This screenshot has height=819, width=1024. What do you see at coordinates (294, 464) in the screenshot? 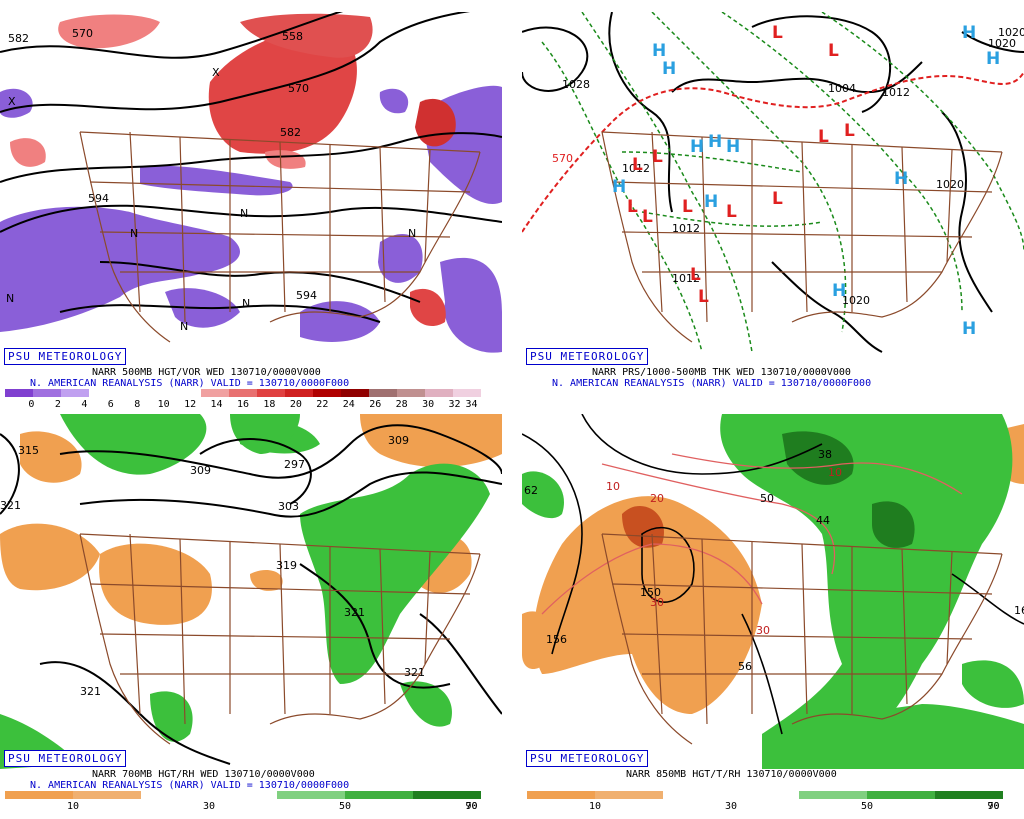
I see `height-label: 297` at bounding box center [294, 464].